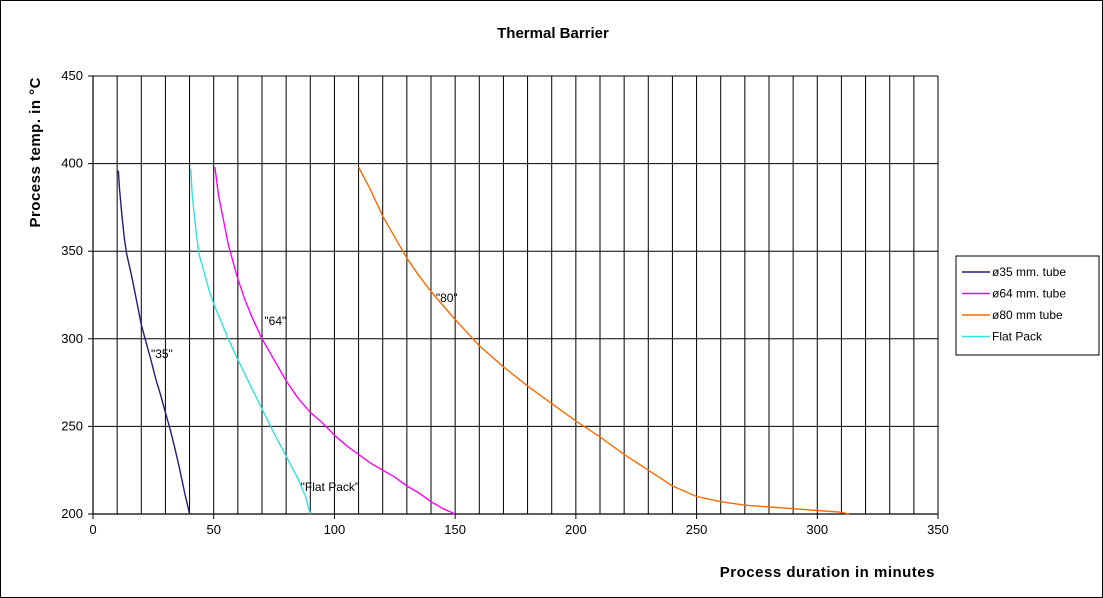  I want to click on legend-label: ø64 mm. tube, so click(1029, 294).